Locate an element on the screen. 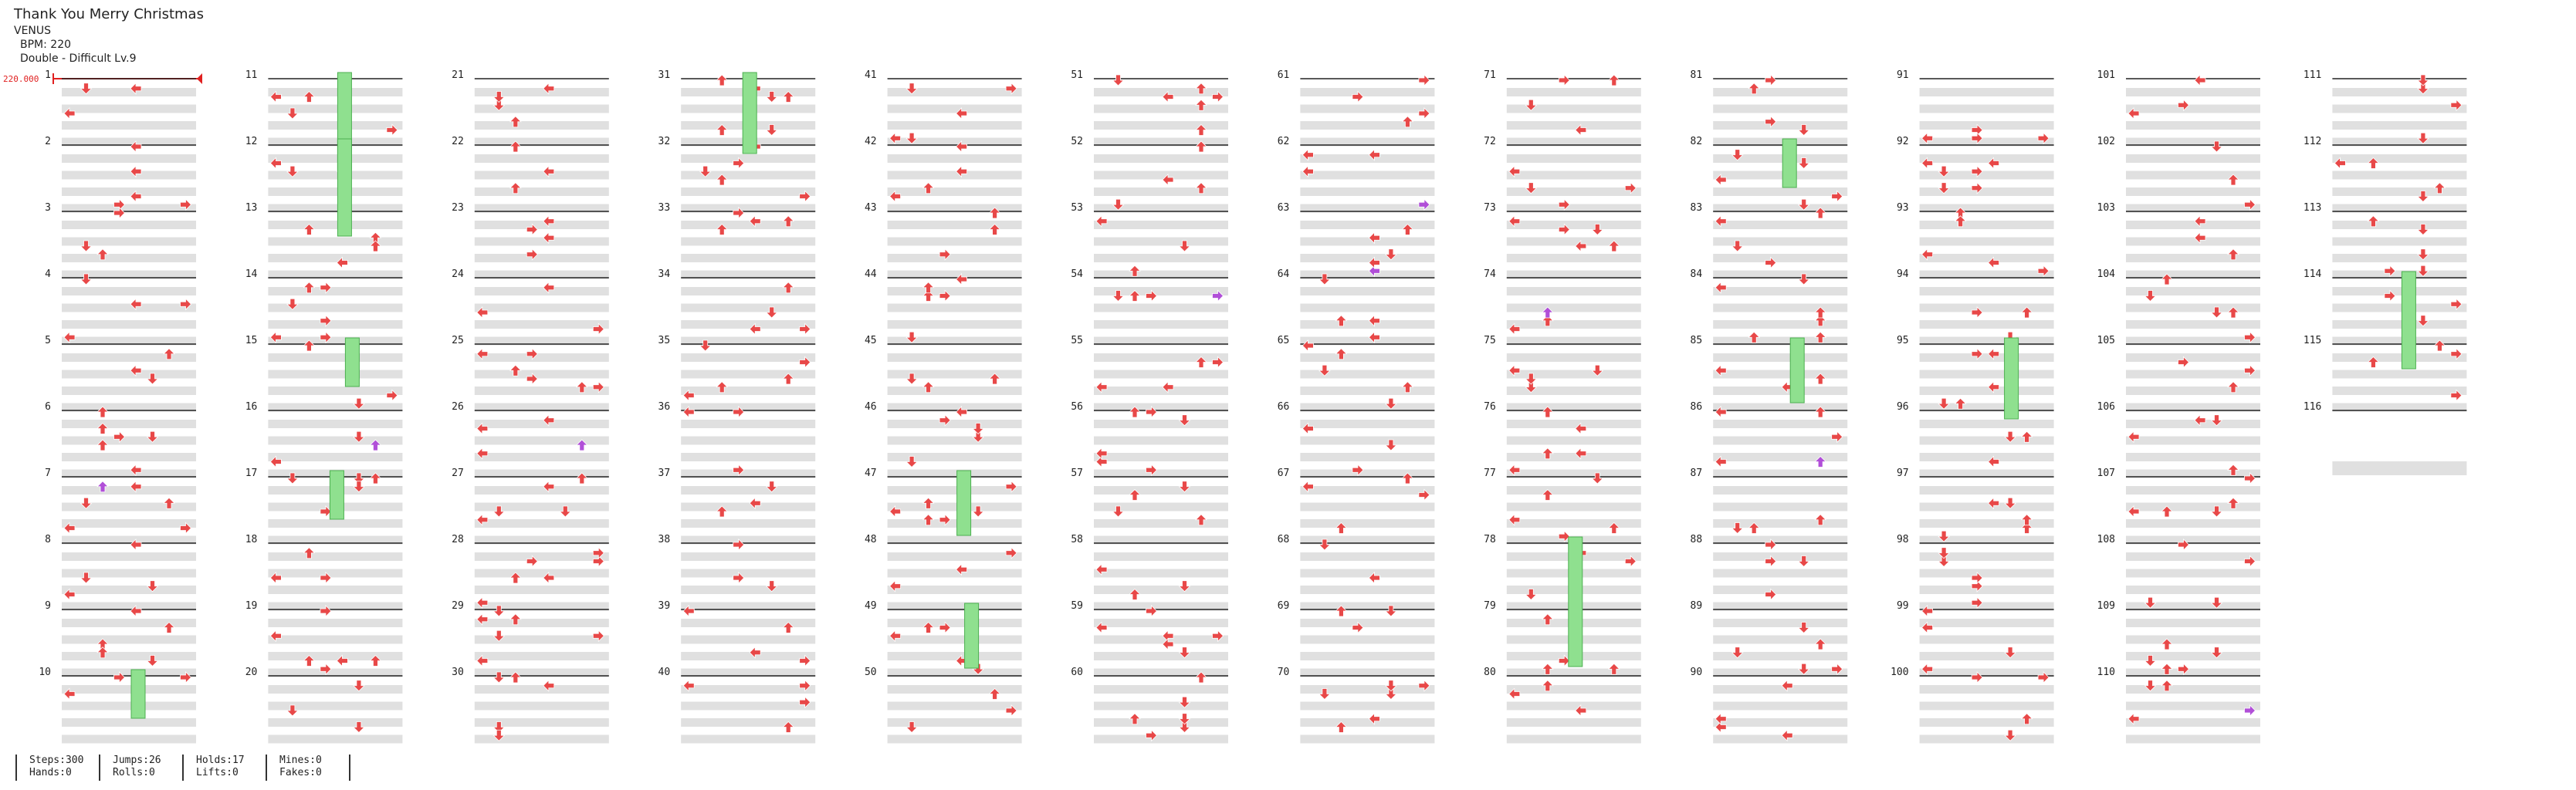 This screenshot has width=2576, height=790. measure-number: 90 is located at coordinates (1697, 672).